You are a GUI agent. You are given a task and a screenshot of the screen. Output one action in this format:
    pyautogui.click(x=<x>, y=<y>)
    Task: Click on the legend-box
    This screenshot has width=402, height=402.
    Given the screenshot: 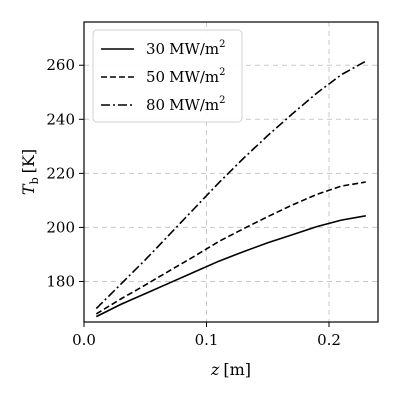 What is the action you would take?
    pyautogui.click(x=167, y=76)
    